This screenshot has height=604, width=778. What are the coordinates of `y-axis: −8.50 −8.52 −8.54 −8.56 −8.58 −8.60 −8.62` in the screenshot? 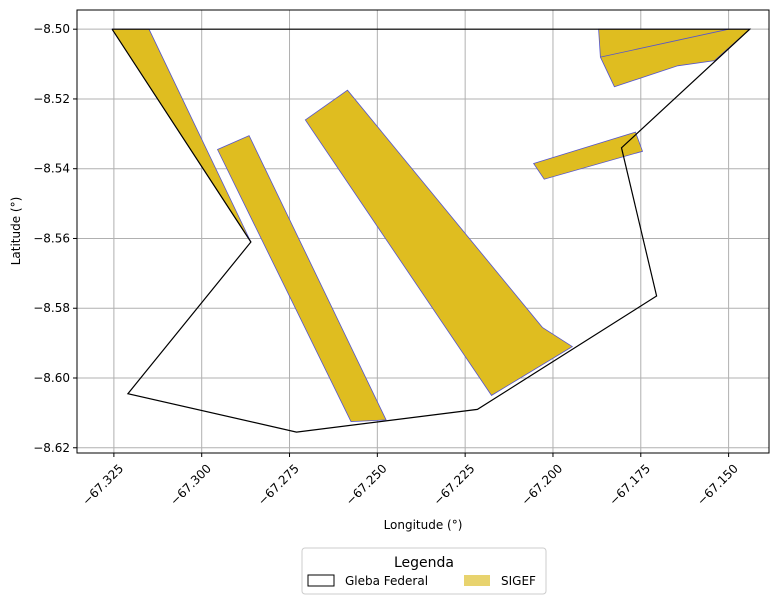 It's located at (55, 238).